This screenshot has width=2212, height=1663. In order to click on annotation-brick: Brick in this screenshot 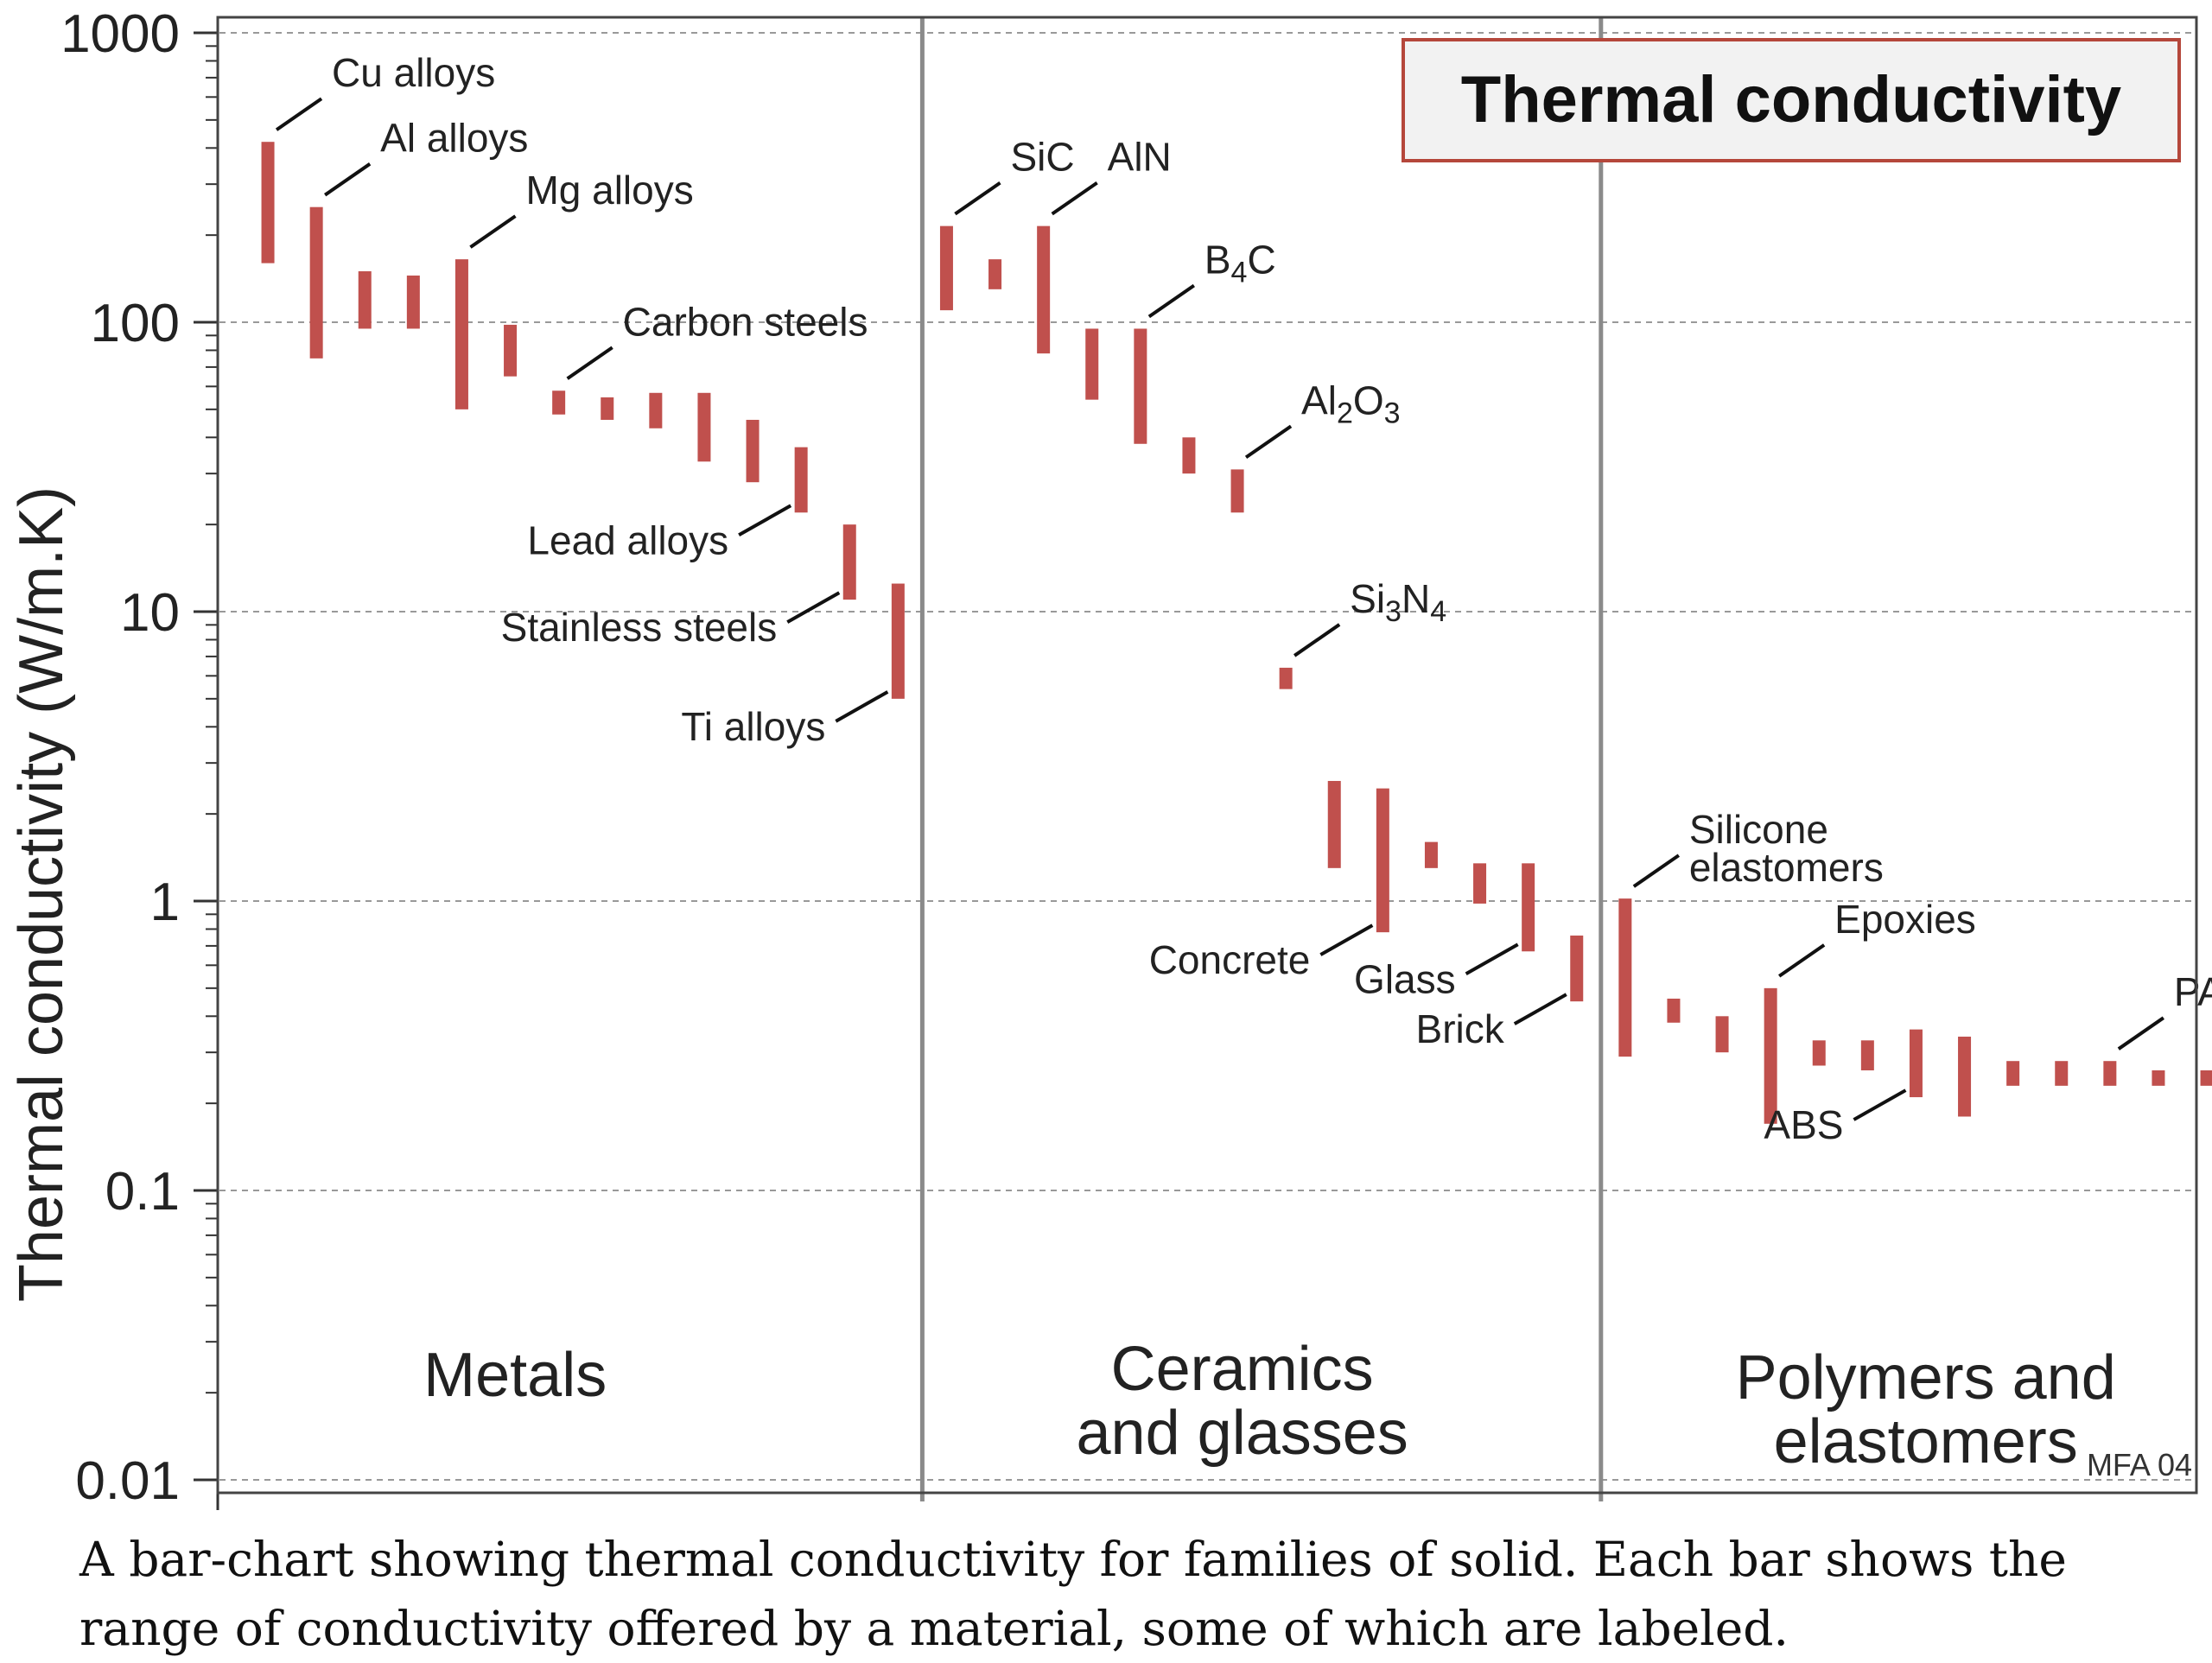, I will do `click(1491, 1022)`.